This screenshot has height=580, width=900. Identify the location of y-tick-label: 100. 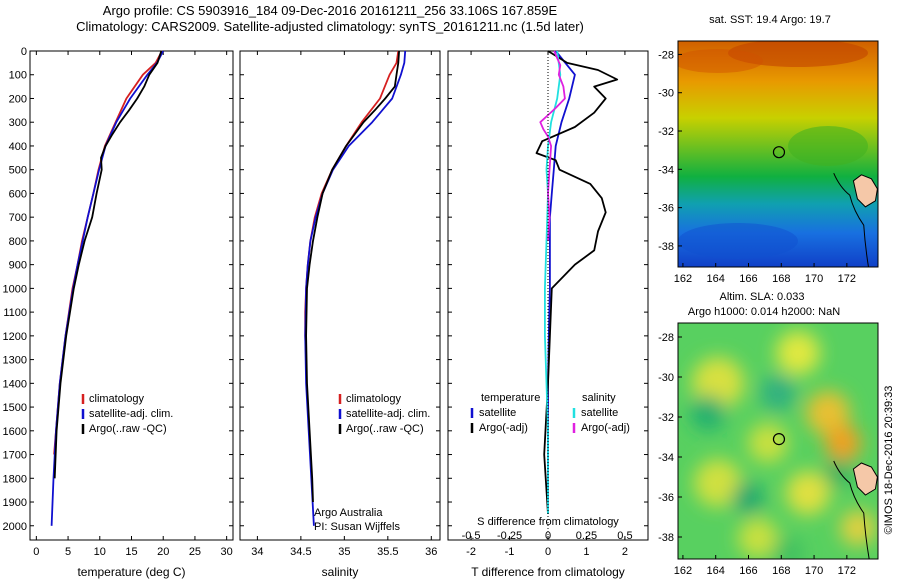
(18, 76).